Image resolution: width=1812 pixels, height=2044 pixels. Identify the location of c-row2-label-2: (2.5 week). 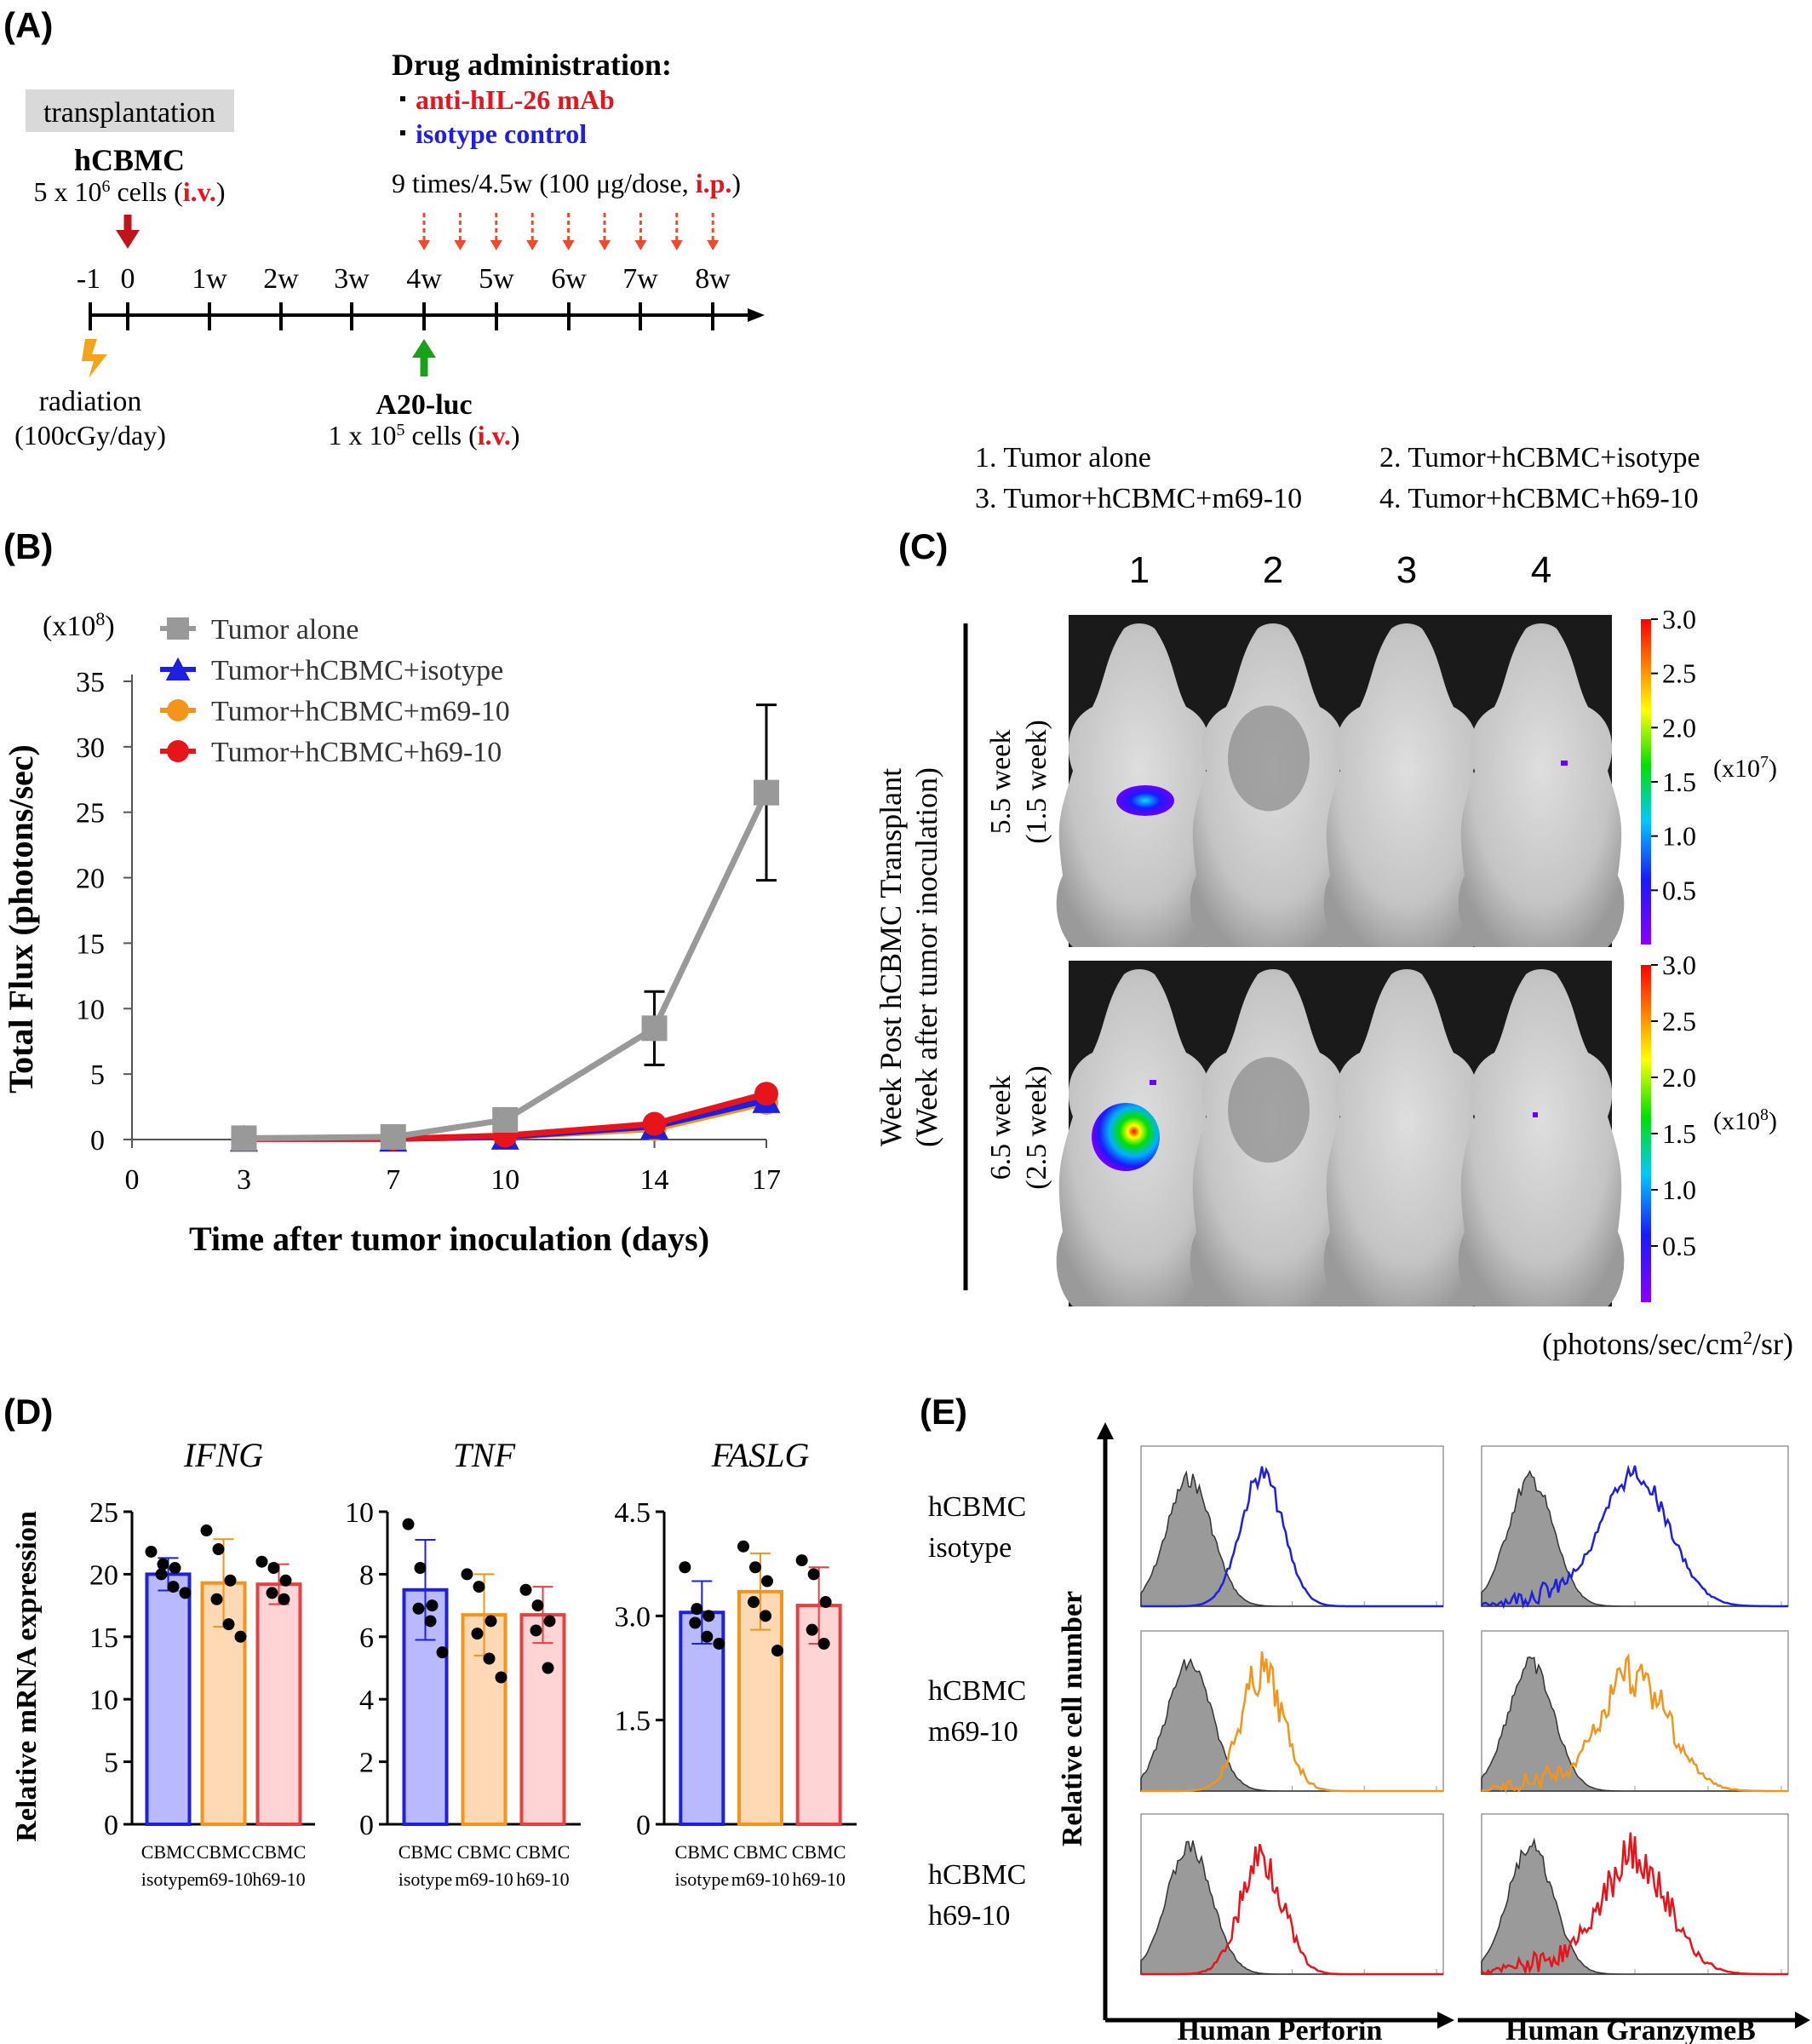
(1036, 1127).